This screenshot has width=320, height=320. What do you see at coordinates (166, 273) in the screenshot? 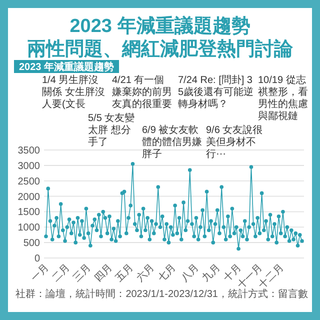
I see `x-tick-label: 七月` at bounding box center [166, 273].